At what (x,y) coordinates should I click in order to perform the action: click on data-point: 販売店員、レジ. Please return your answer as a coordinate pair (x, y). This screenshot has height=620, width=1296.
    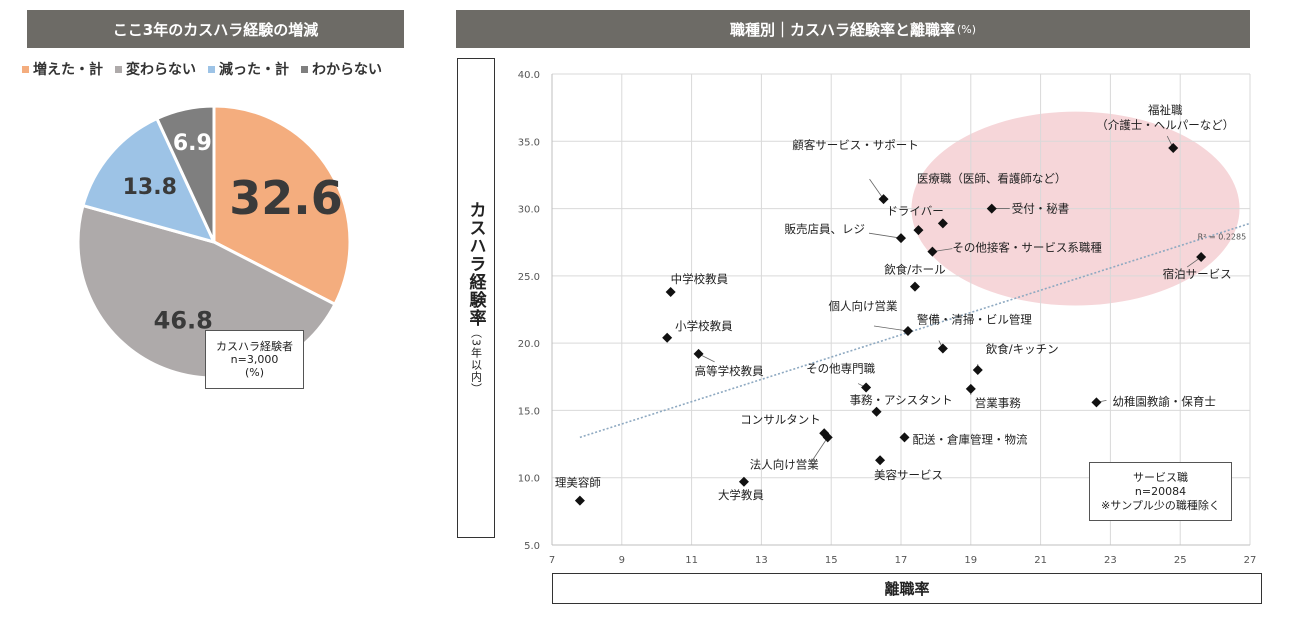
    Looking at the image, I should click on (845, 233).